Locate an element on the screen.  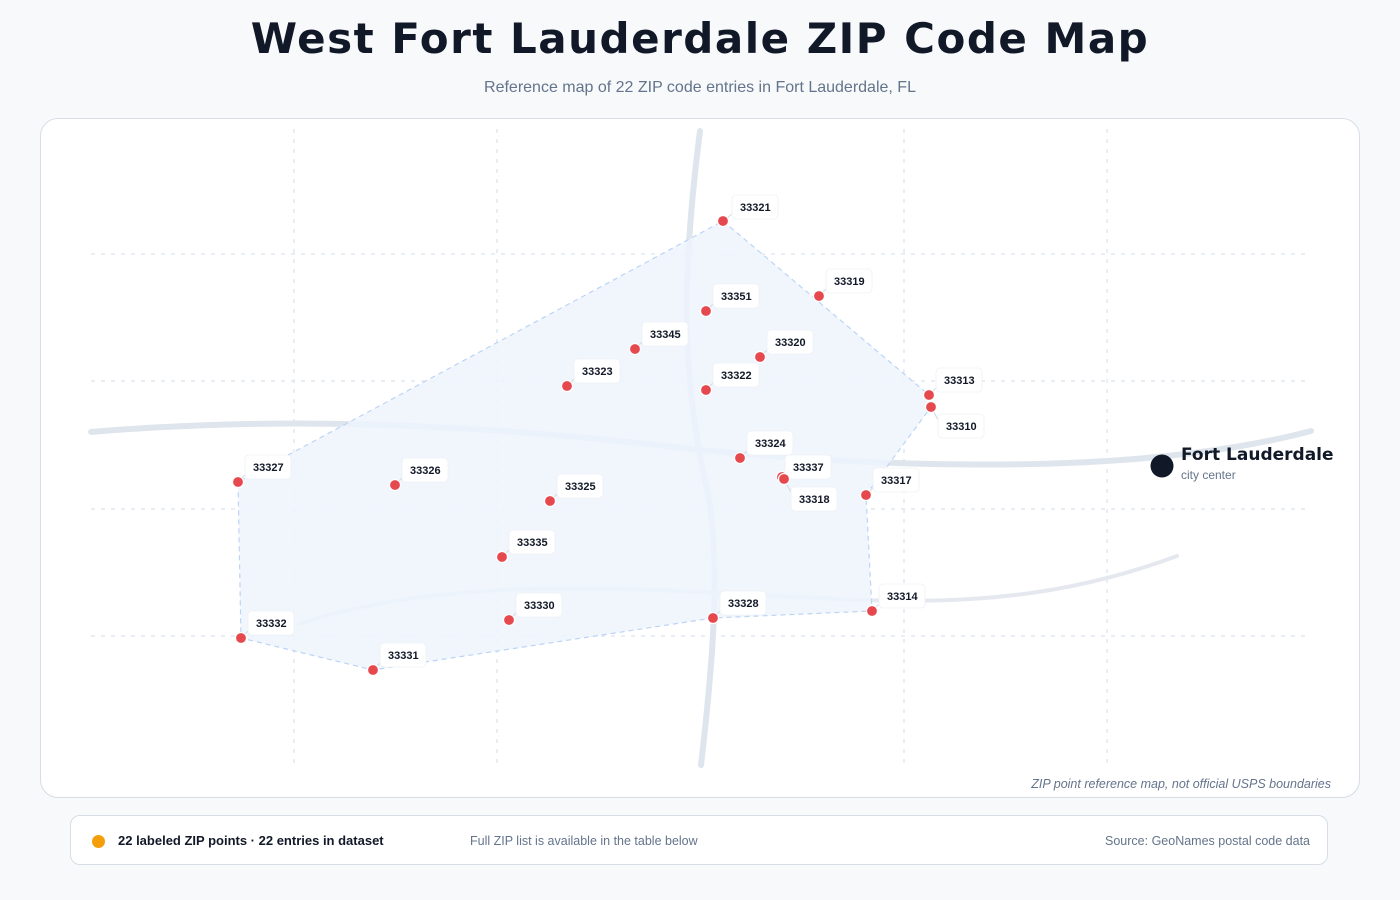
zip-marker-33320: 33320 is located at coordinates (783, 346).